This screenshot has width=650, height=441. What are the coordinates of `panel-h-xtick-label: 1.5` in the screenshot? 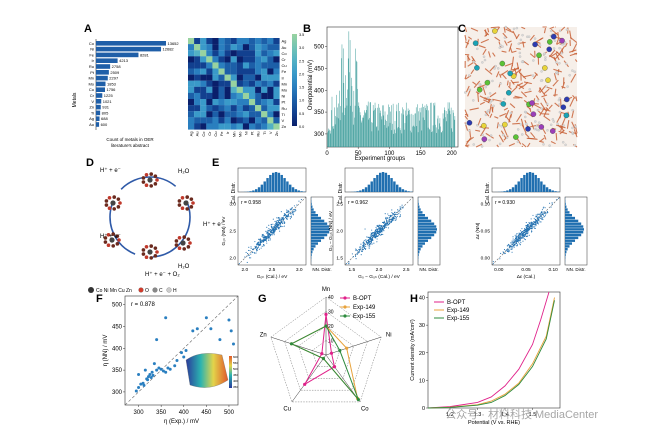 It's located at (533, 415).